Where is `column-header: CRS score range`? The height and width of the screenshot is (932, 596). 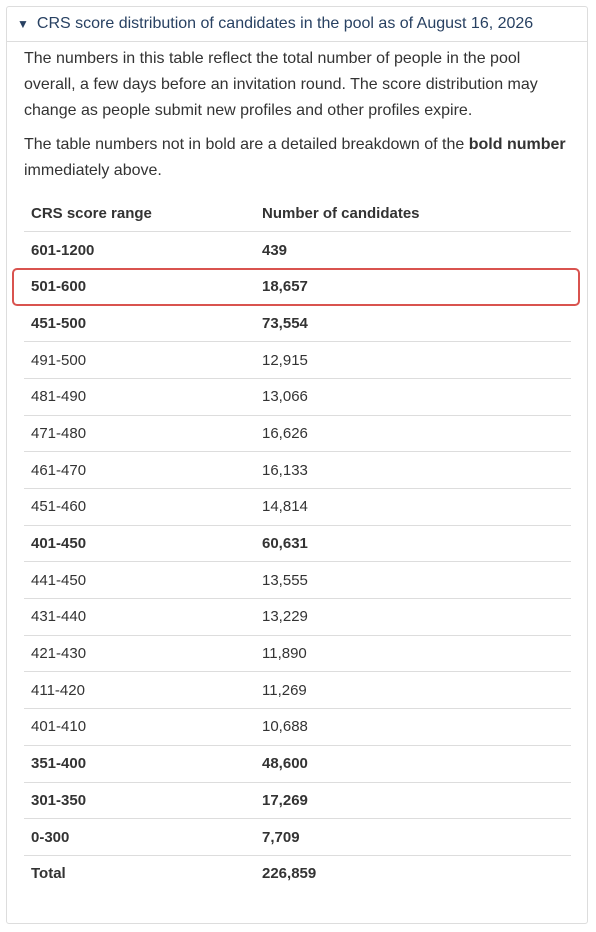 column-header: CRS score range is located at coordinates (139, 214).